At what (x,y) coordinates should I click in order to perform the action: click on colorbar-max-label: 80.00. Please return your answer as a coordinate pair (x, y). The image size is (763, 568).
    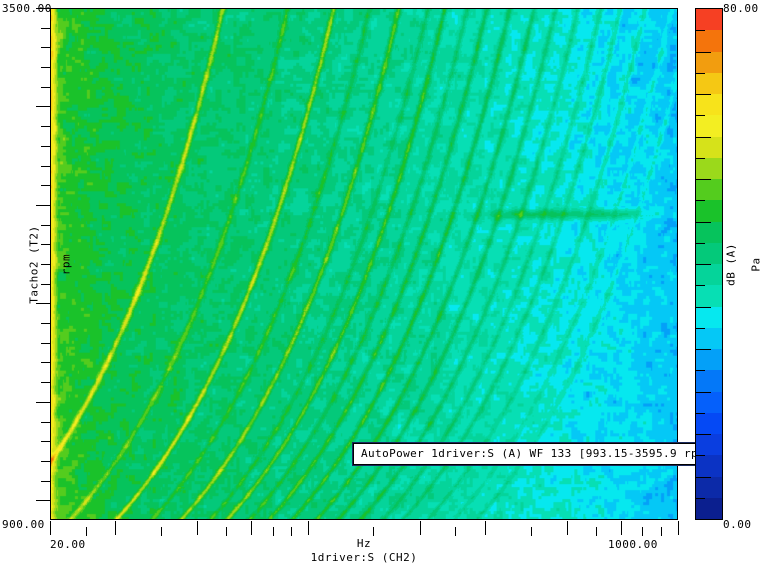
    Looking at the image, I should click on (741, 8).